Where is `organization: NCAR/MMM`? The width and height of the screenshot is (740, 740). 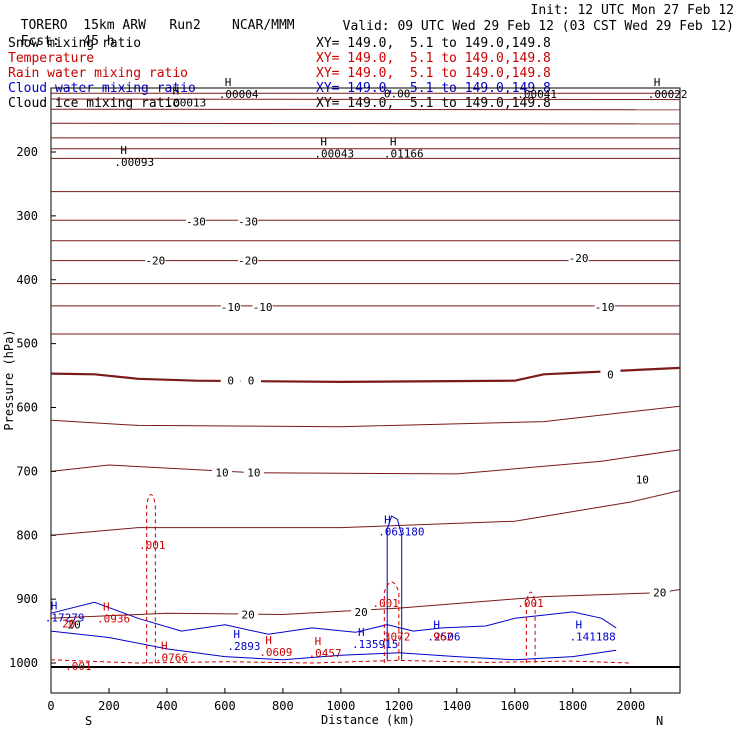 organization: NCAR/MMM is located at coordinates (263, 25).